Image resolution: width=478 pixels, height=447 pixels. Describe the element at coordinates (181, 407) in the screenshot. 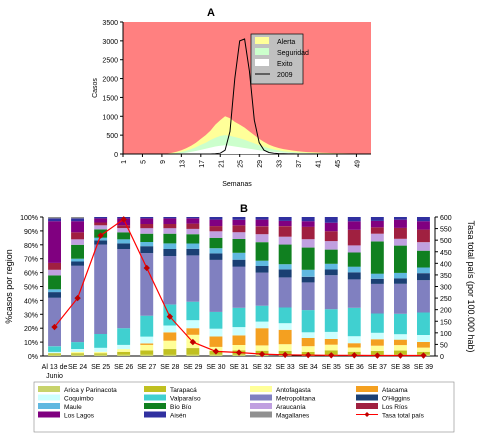

I see `legend-label: Bío Bío` at that location.